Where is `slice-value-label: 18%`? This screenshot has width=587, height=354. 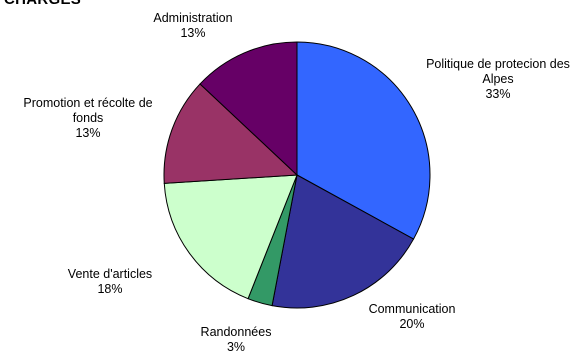 slice-value-label: 18% is located at coordinates (109, 289).